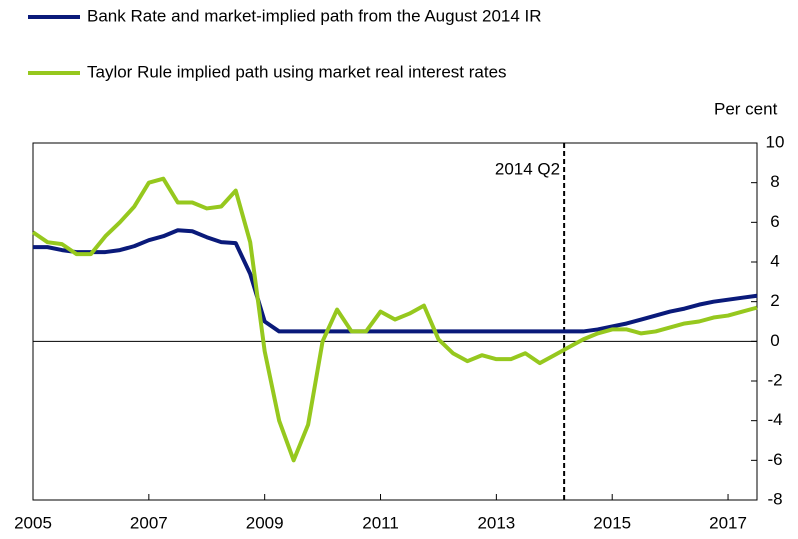 The image size is (798, 539). Describe the element at coordinates (775, 141) in the screenshot. I see `y-tick-label: 10` at that location.